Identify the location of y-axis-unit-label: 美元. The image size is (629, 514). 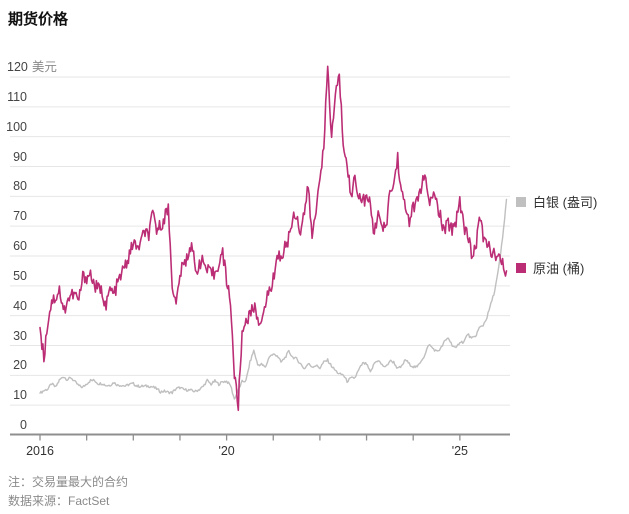
(44, 67).